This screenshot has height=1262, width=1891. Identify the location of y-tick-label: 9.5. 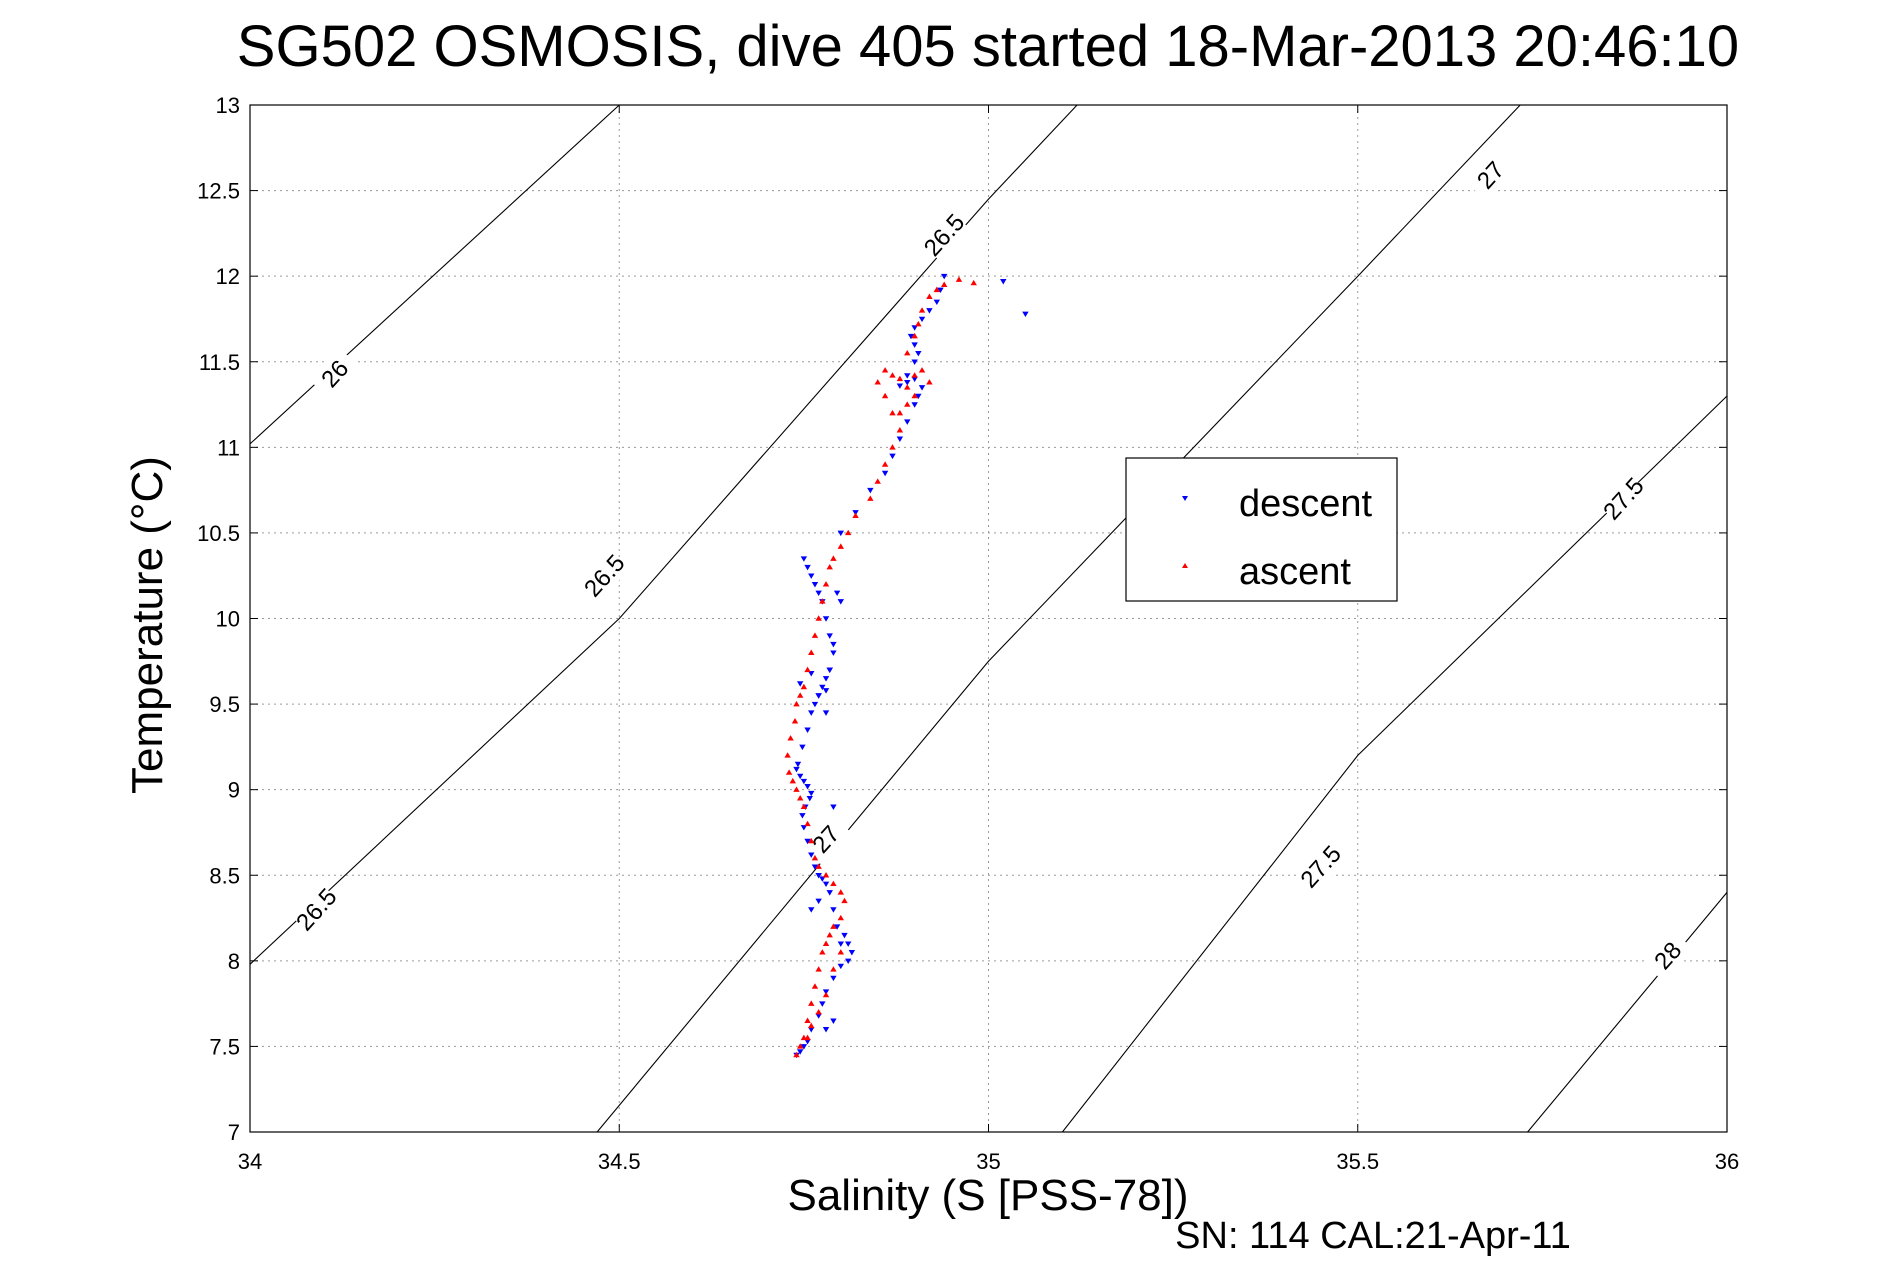
(224, 704).